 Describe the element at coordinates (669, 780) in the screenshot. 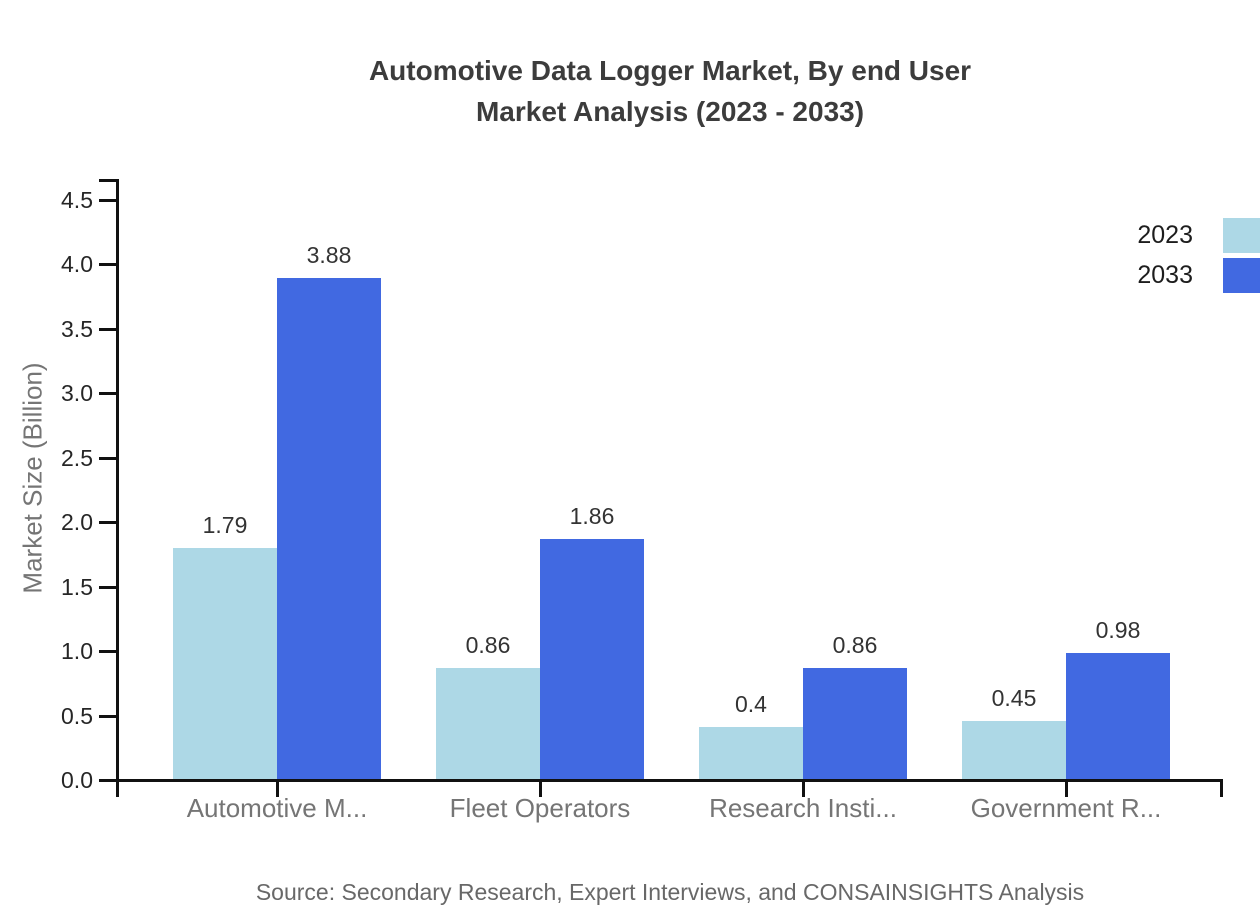

I see `x-axis-spine` at that location.